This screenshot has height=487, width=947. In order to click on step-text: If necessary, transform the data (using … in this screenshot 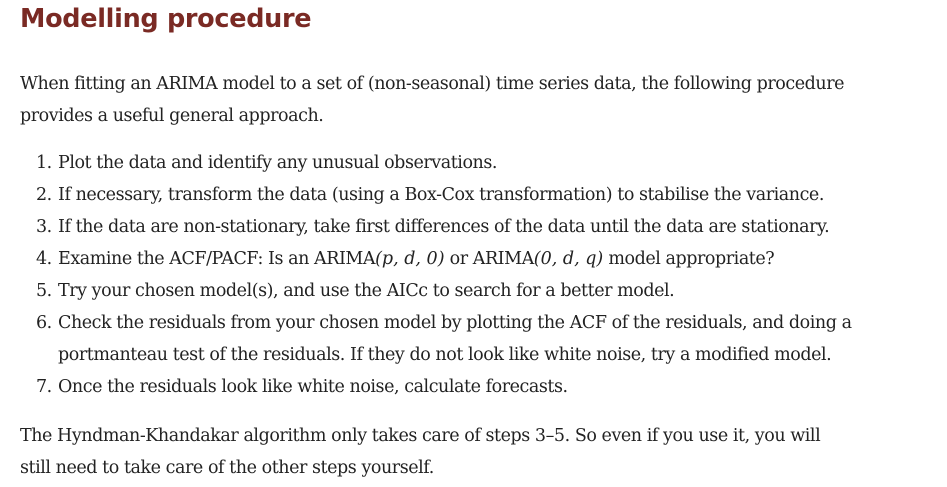, I will do `click(441, 195)`.